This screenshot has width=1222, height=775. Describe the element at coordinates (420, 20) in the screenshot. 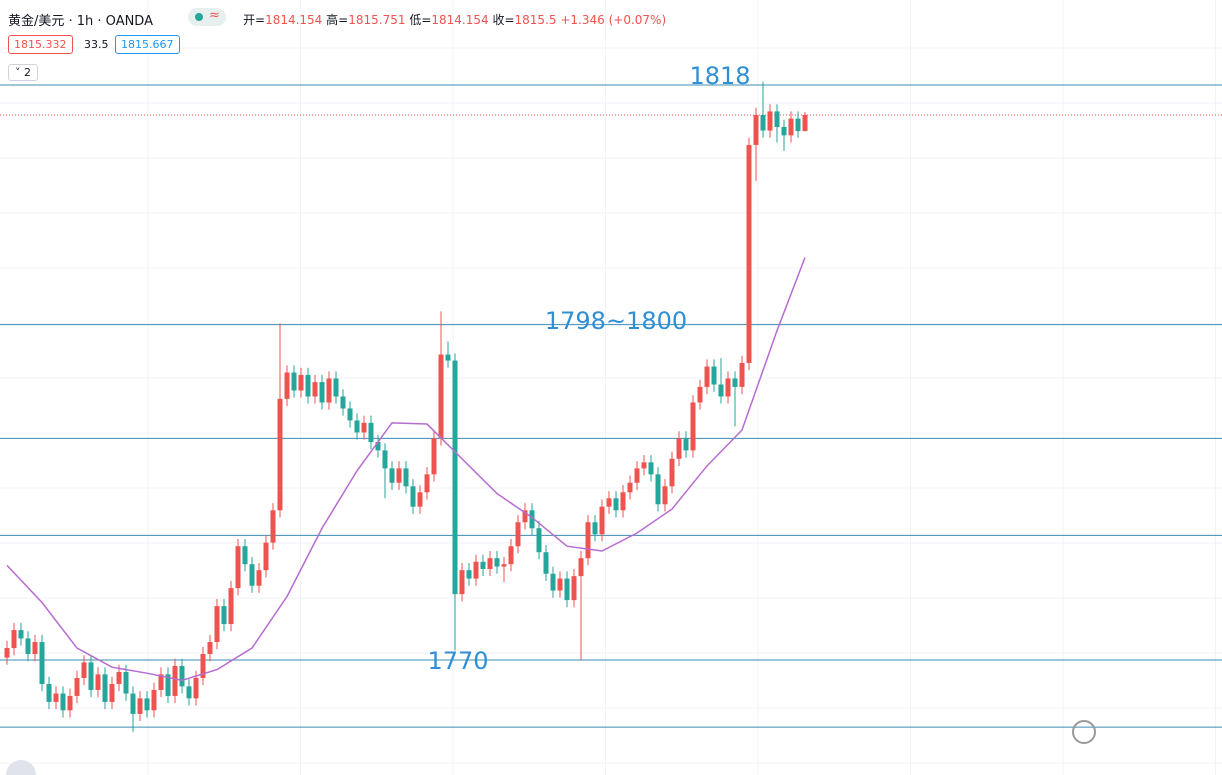

I see `low-label: 低=` at that location.